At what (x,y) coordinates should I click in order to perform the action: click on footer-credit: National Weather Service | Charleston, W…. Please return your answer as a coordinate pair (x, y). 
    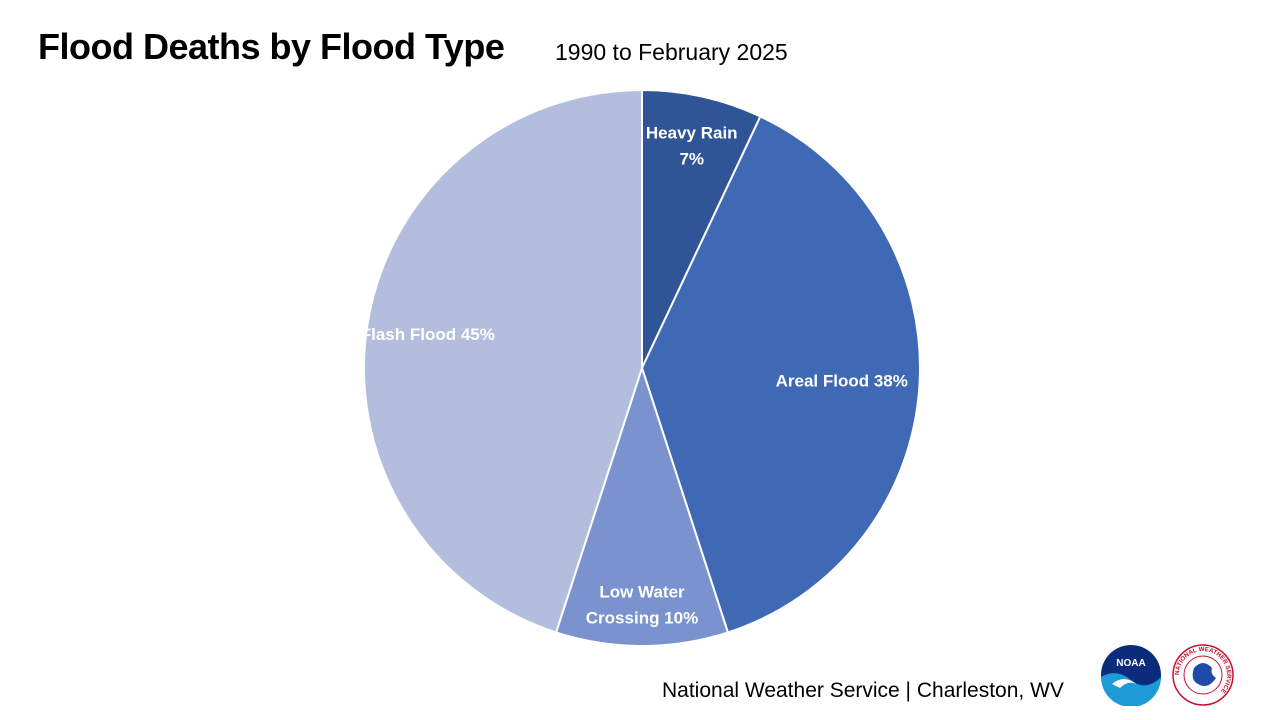
    Looking at the image, I should click on (863, 690).